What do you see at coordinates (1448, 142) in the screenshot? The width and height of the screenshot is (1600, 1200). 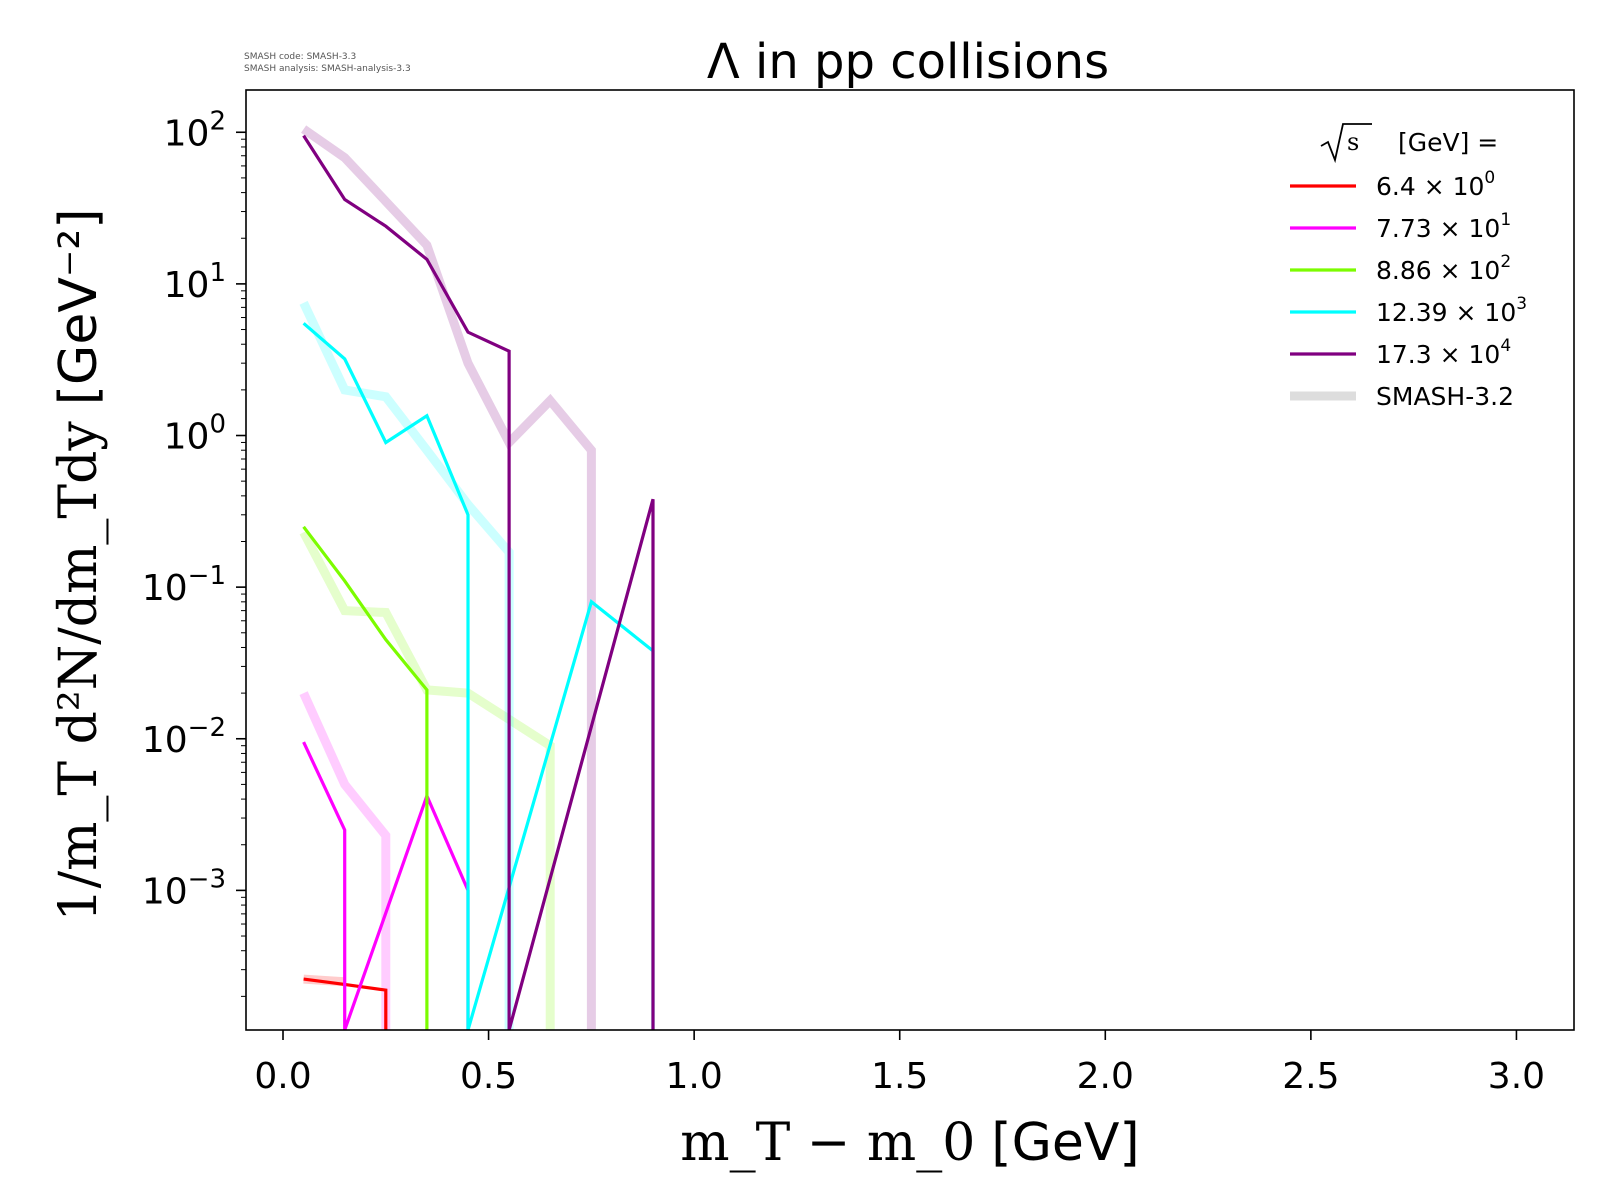 I see `legend-title-text: [GeV] =` at bounding box center [1448, 142].